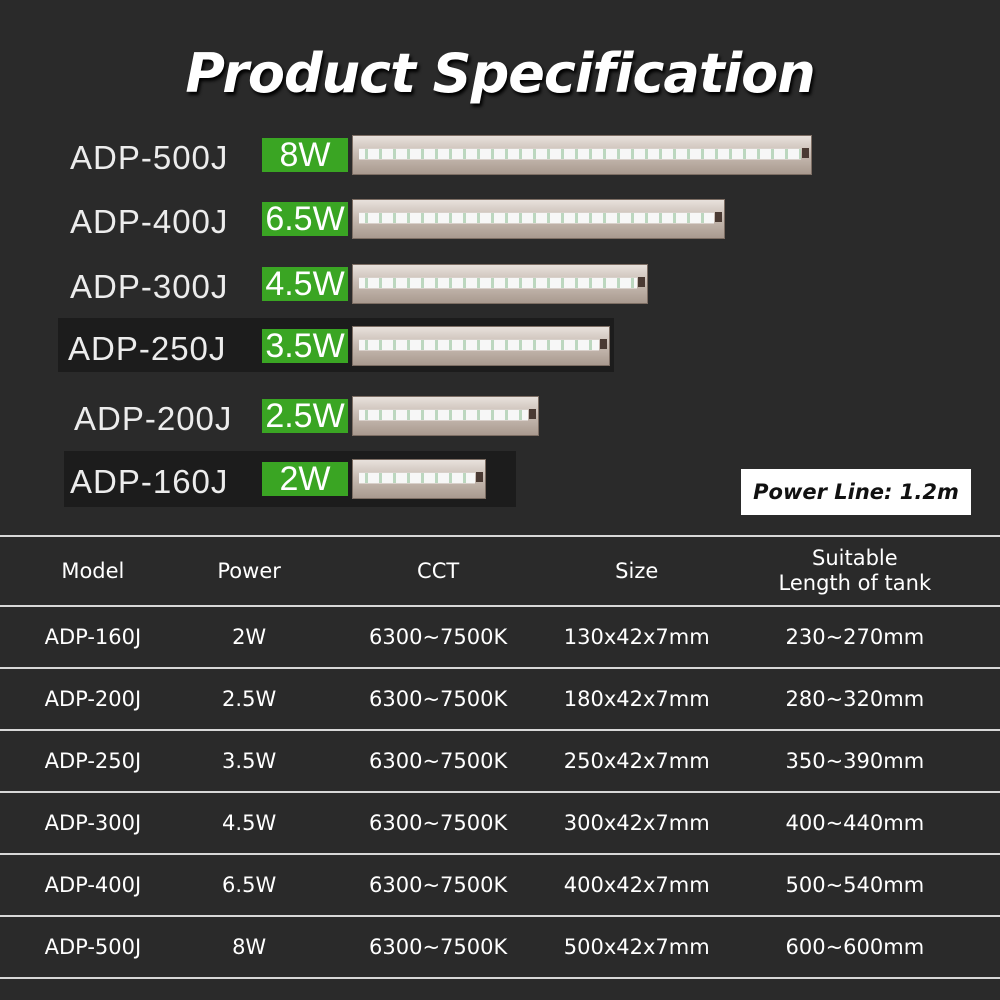 The image size is (1000, 1000). What do you see at coordinates (854, 884) in the screenshot?
I see `table-cell: 500~540mm` at bounding box center [854, 884].